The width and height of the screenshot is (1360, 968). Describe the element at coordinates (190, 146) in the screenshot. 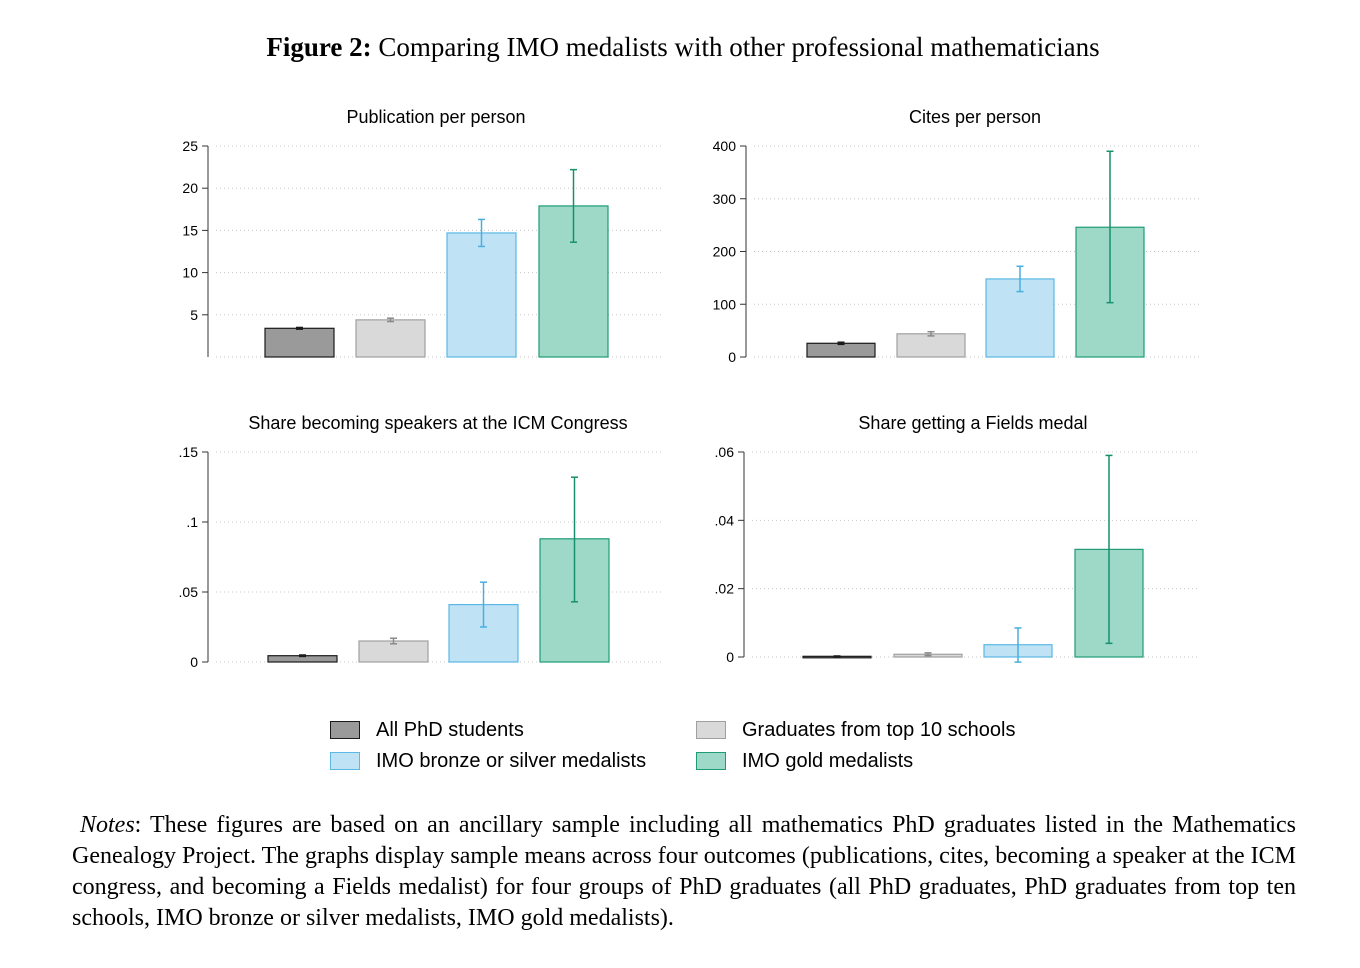

I see `y-tick-label: 25` at that location.